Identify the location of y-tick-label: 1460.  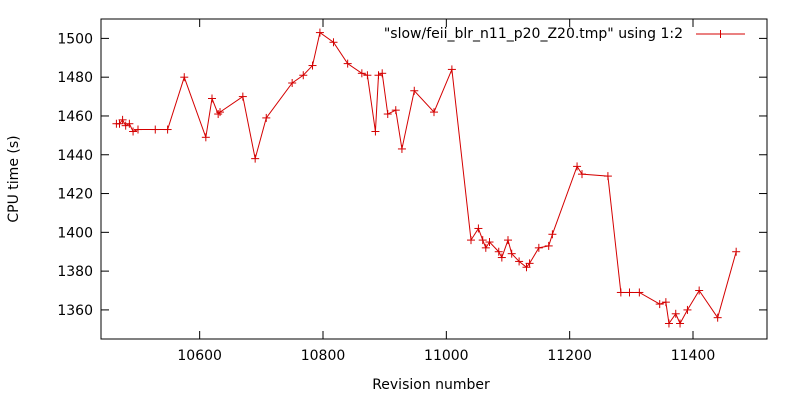
(75, 117).